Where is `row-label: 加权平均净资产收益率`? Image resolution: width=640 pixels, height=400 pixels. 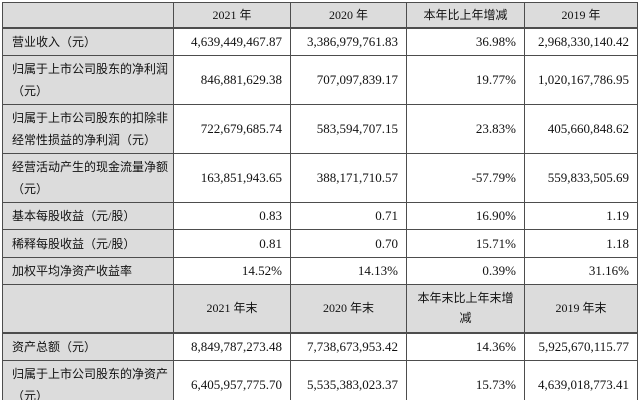 row-label: 加权平均净资产收益率 is located at coordinates (88, 271).